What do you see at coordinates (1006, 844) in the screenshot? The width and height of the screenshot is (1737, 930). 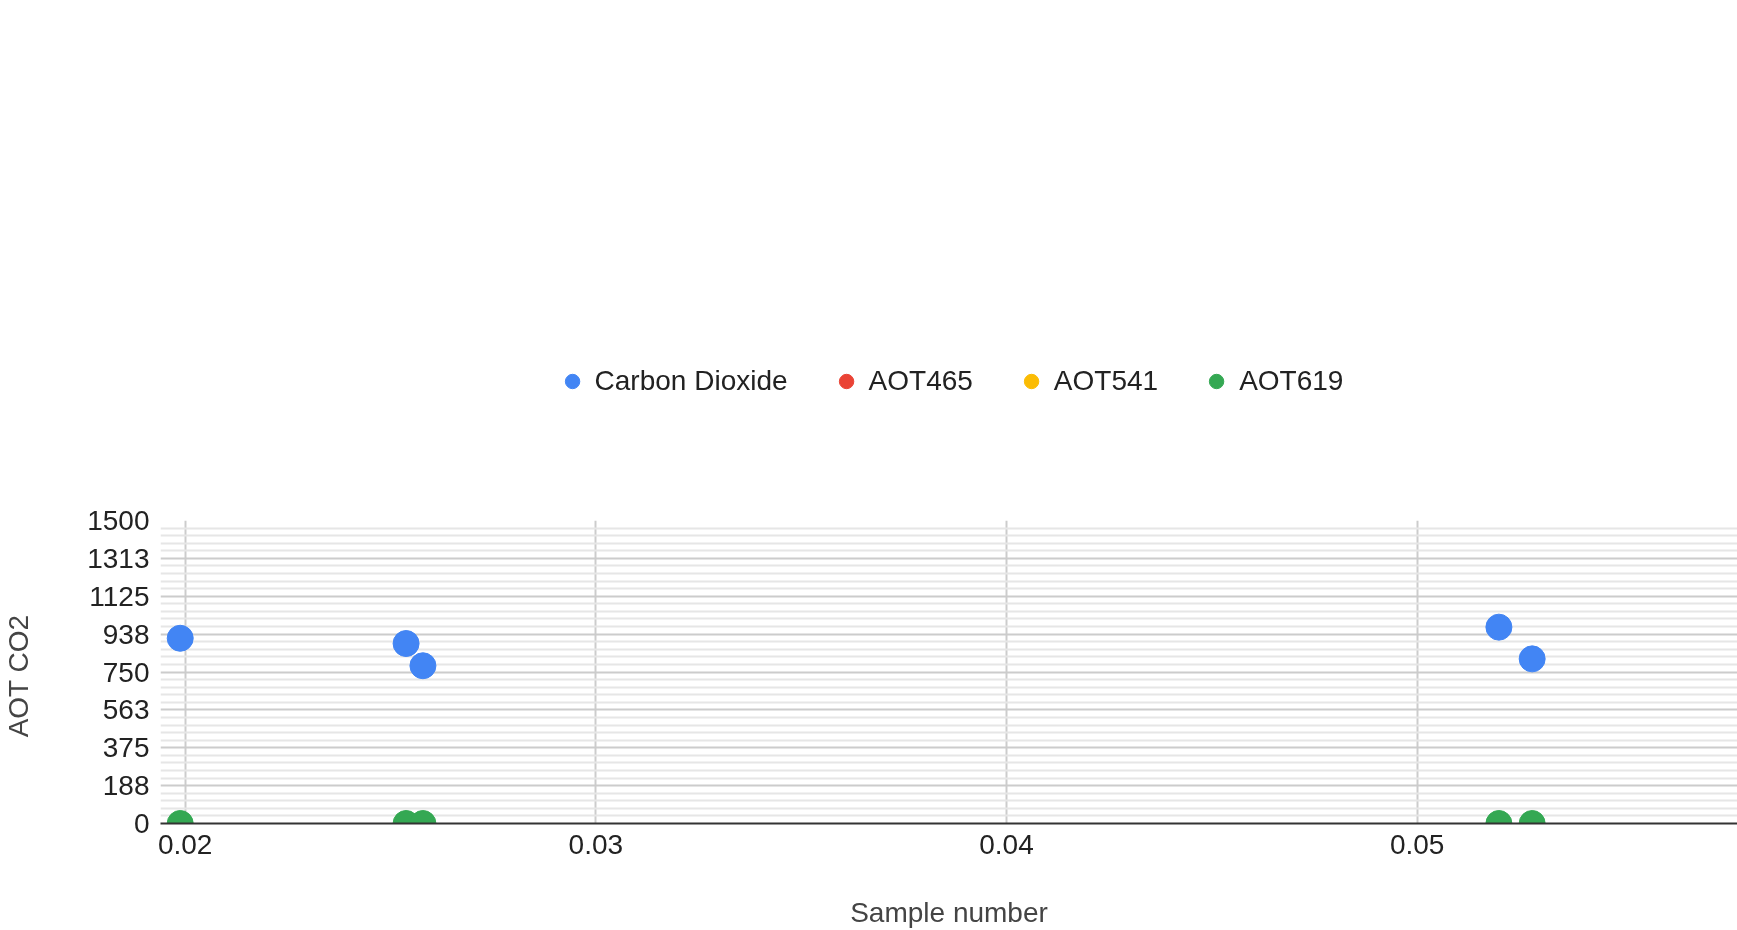 I see `x-tick-label: 0.04` at bounding box center [1006, 844].